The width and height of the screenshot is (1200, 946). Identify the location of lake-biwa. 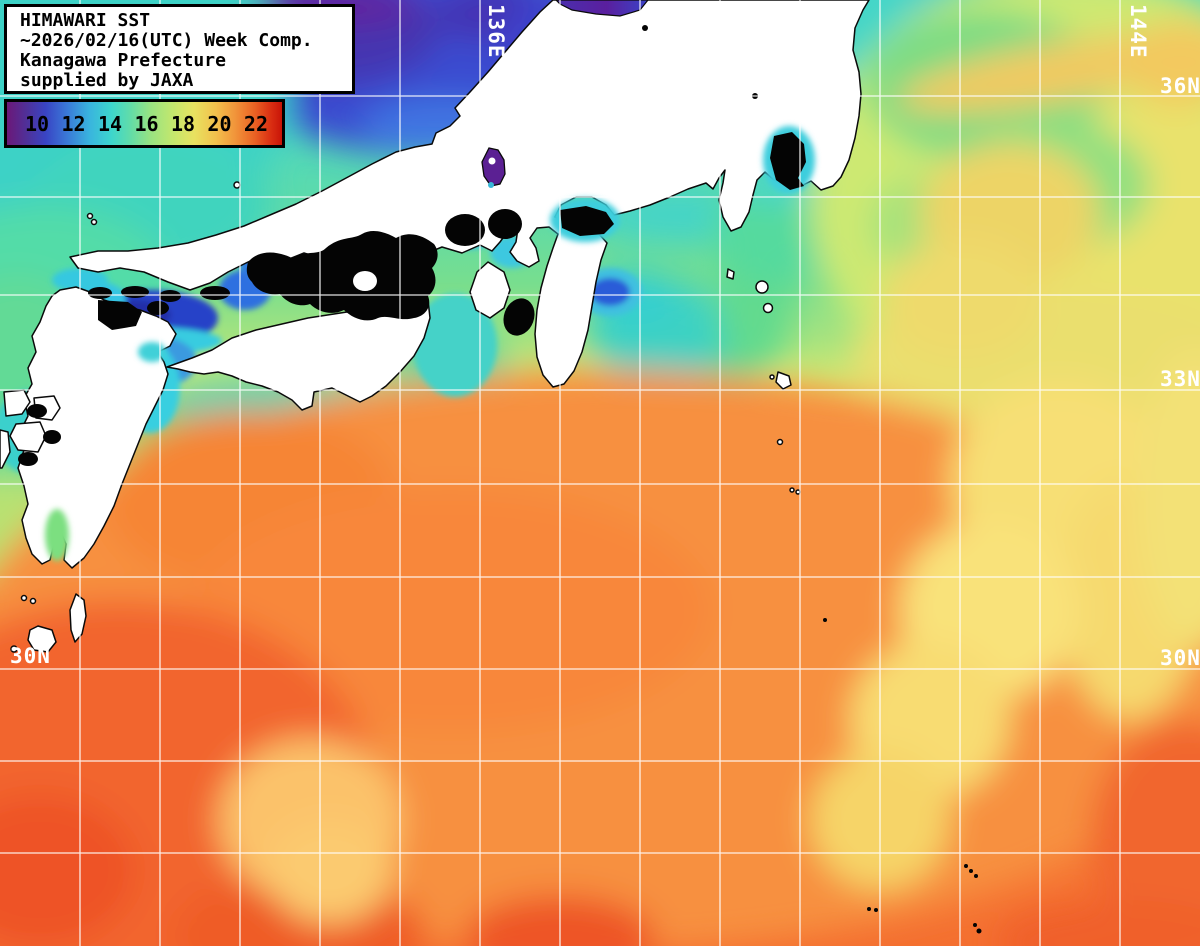
(493, 167).